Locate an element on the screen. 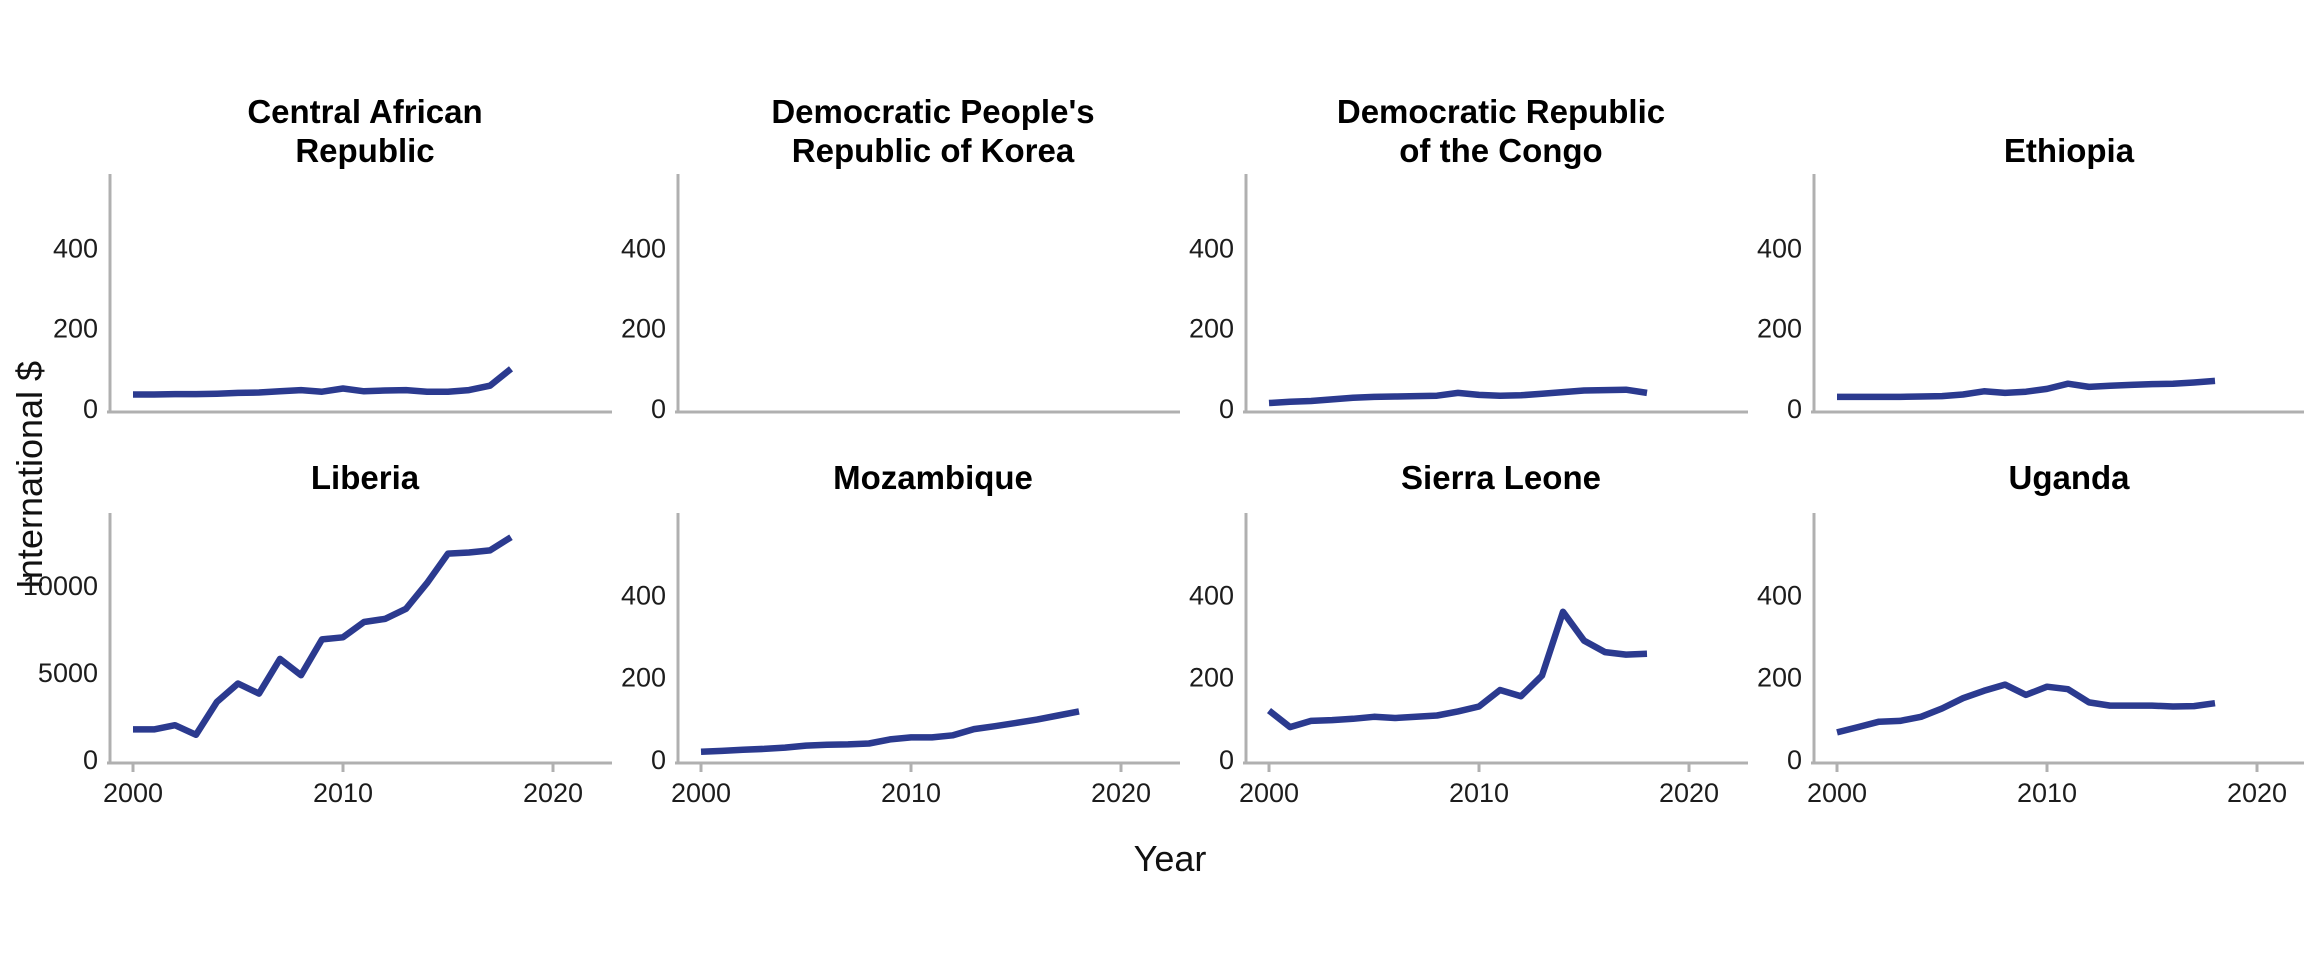  panel-liberia: Liberia 0 5000 10000 2000 2010 2020 is located at coordinates (321, 609).